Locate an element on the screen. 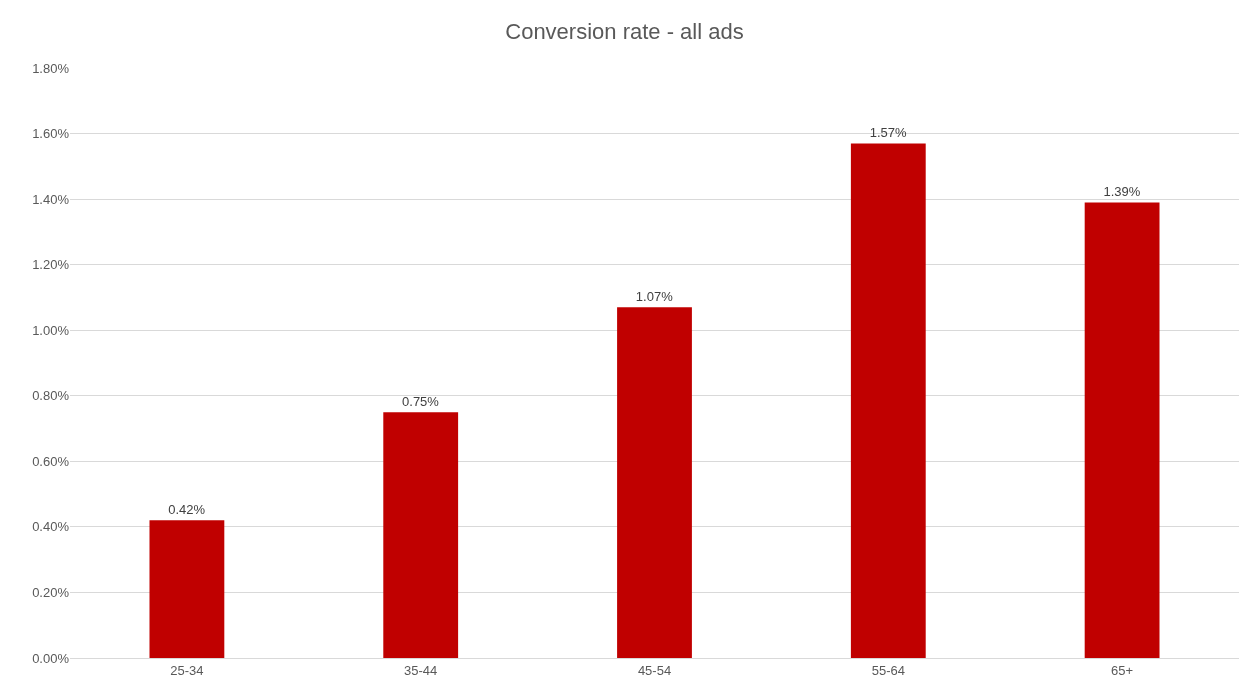 This screenshot has width=1249, height=688. x-tick-label: 45-54 is located at coordinates (654, 670).